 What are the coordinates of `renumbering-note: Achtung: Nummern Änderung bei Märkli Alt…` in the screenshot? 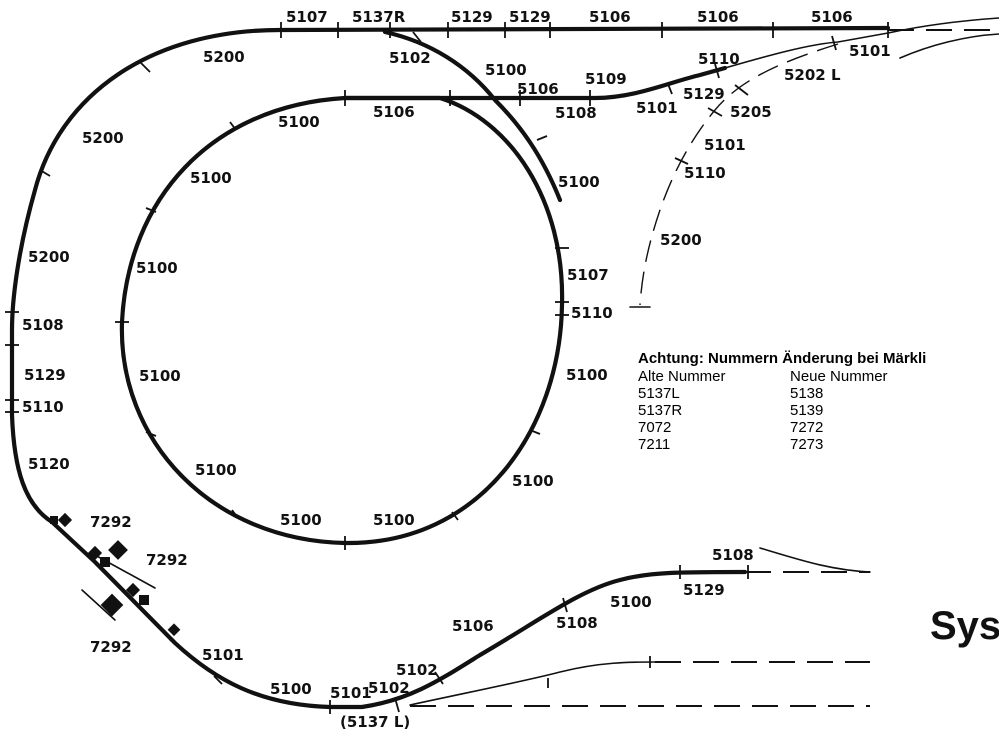 It's located at (782, 401).